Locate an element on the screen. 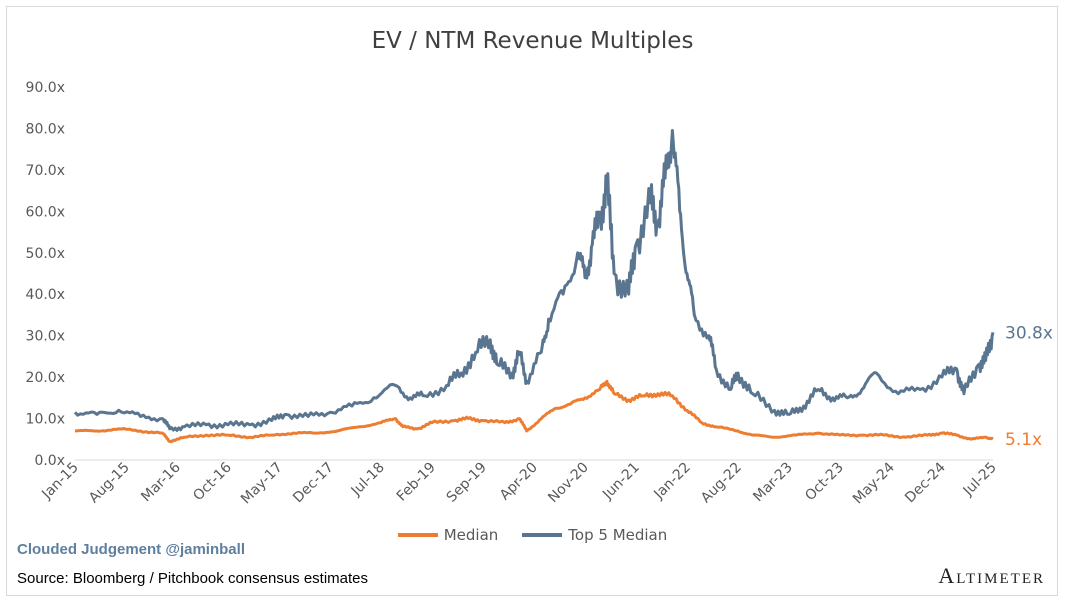  chart-title: EV / NTM Revenue Multiples is located at coordinates (532, 41).